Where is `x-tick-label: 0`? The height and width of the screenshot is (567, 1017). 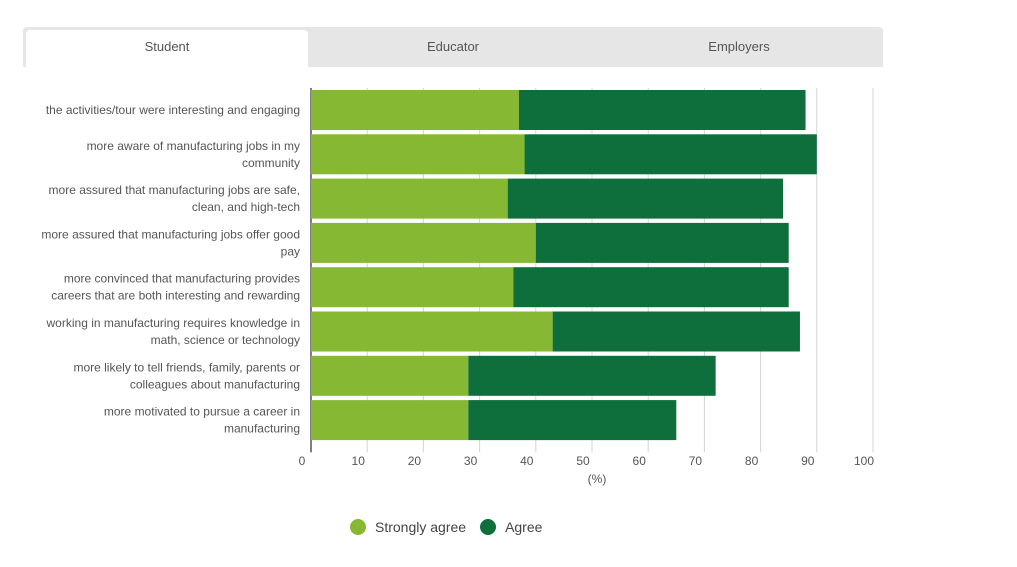
x-tick-label: 0 is located at coordinates (302, 461).